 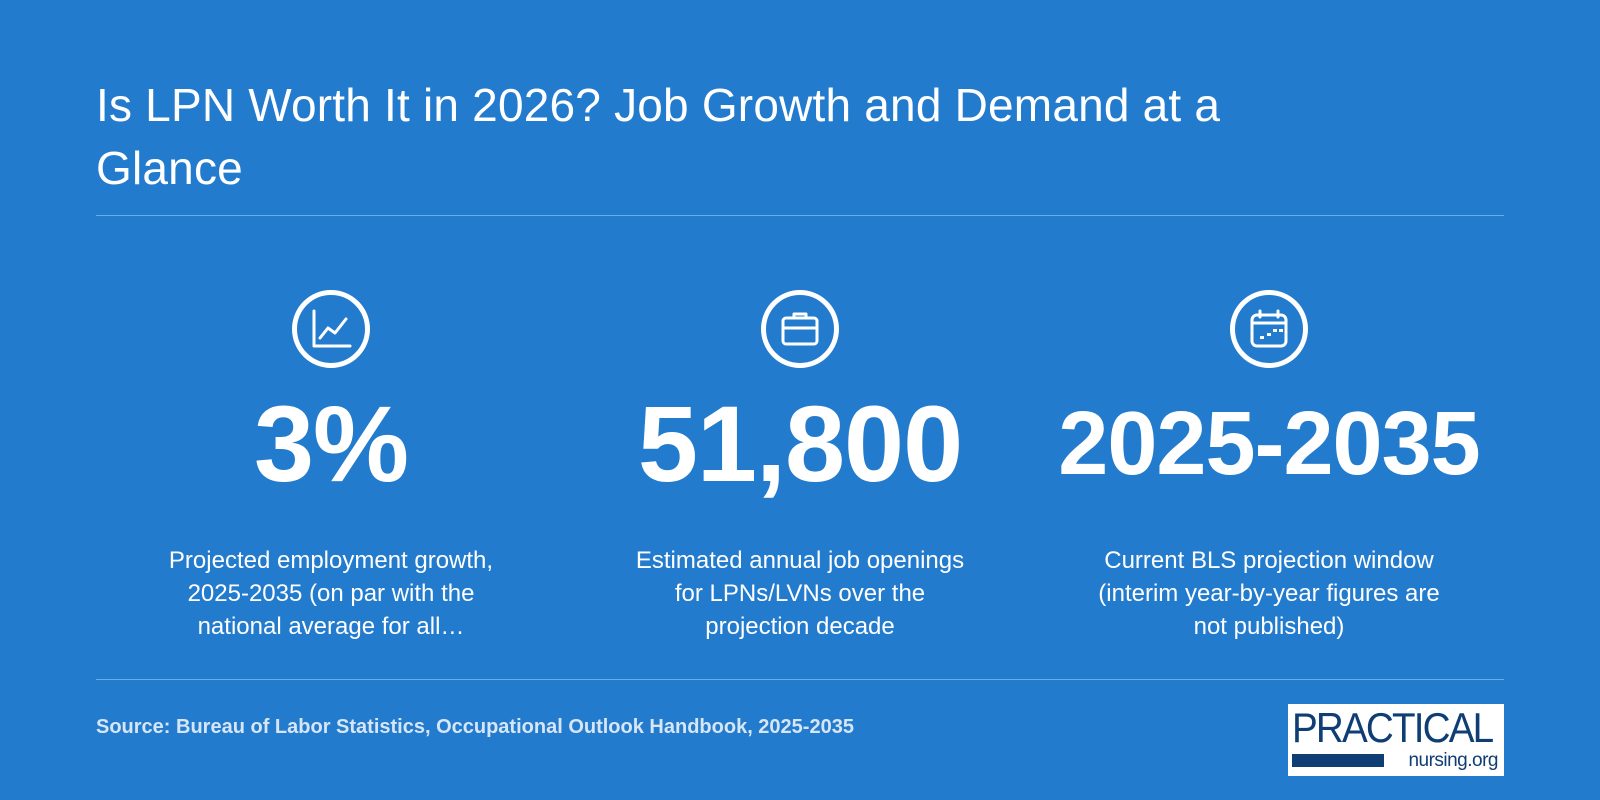 What do you see at coordinates (1269, 444) in the screenshot?
I see `stat-value: 2025-2035` at bounding box center [1269, 444].